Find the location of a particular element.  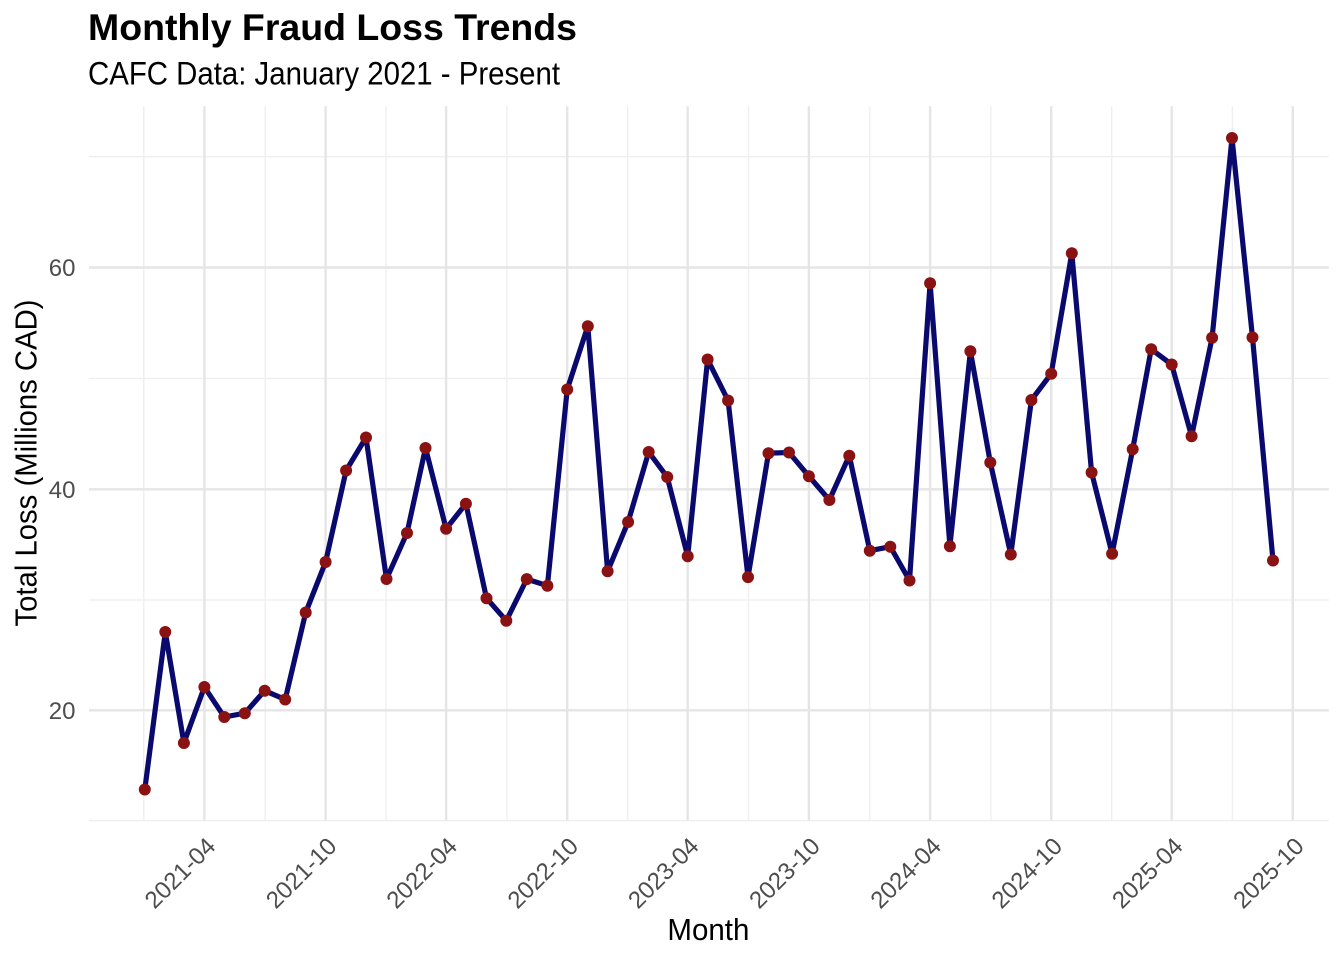

svg-text: 20 is located at coordinates (62, 711).